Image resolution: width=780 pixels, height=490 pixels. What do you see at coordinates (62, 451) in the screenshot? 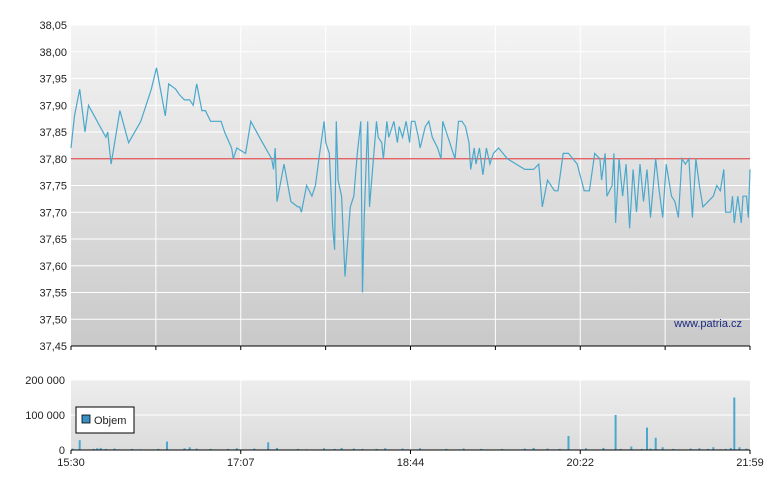
I see `volume-y-tick-label: 0` at bounding box center [62, 451].